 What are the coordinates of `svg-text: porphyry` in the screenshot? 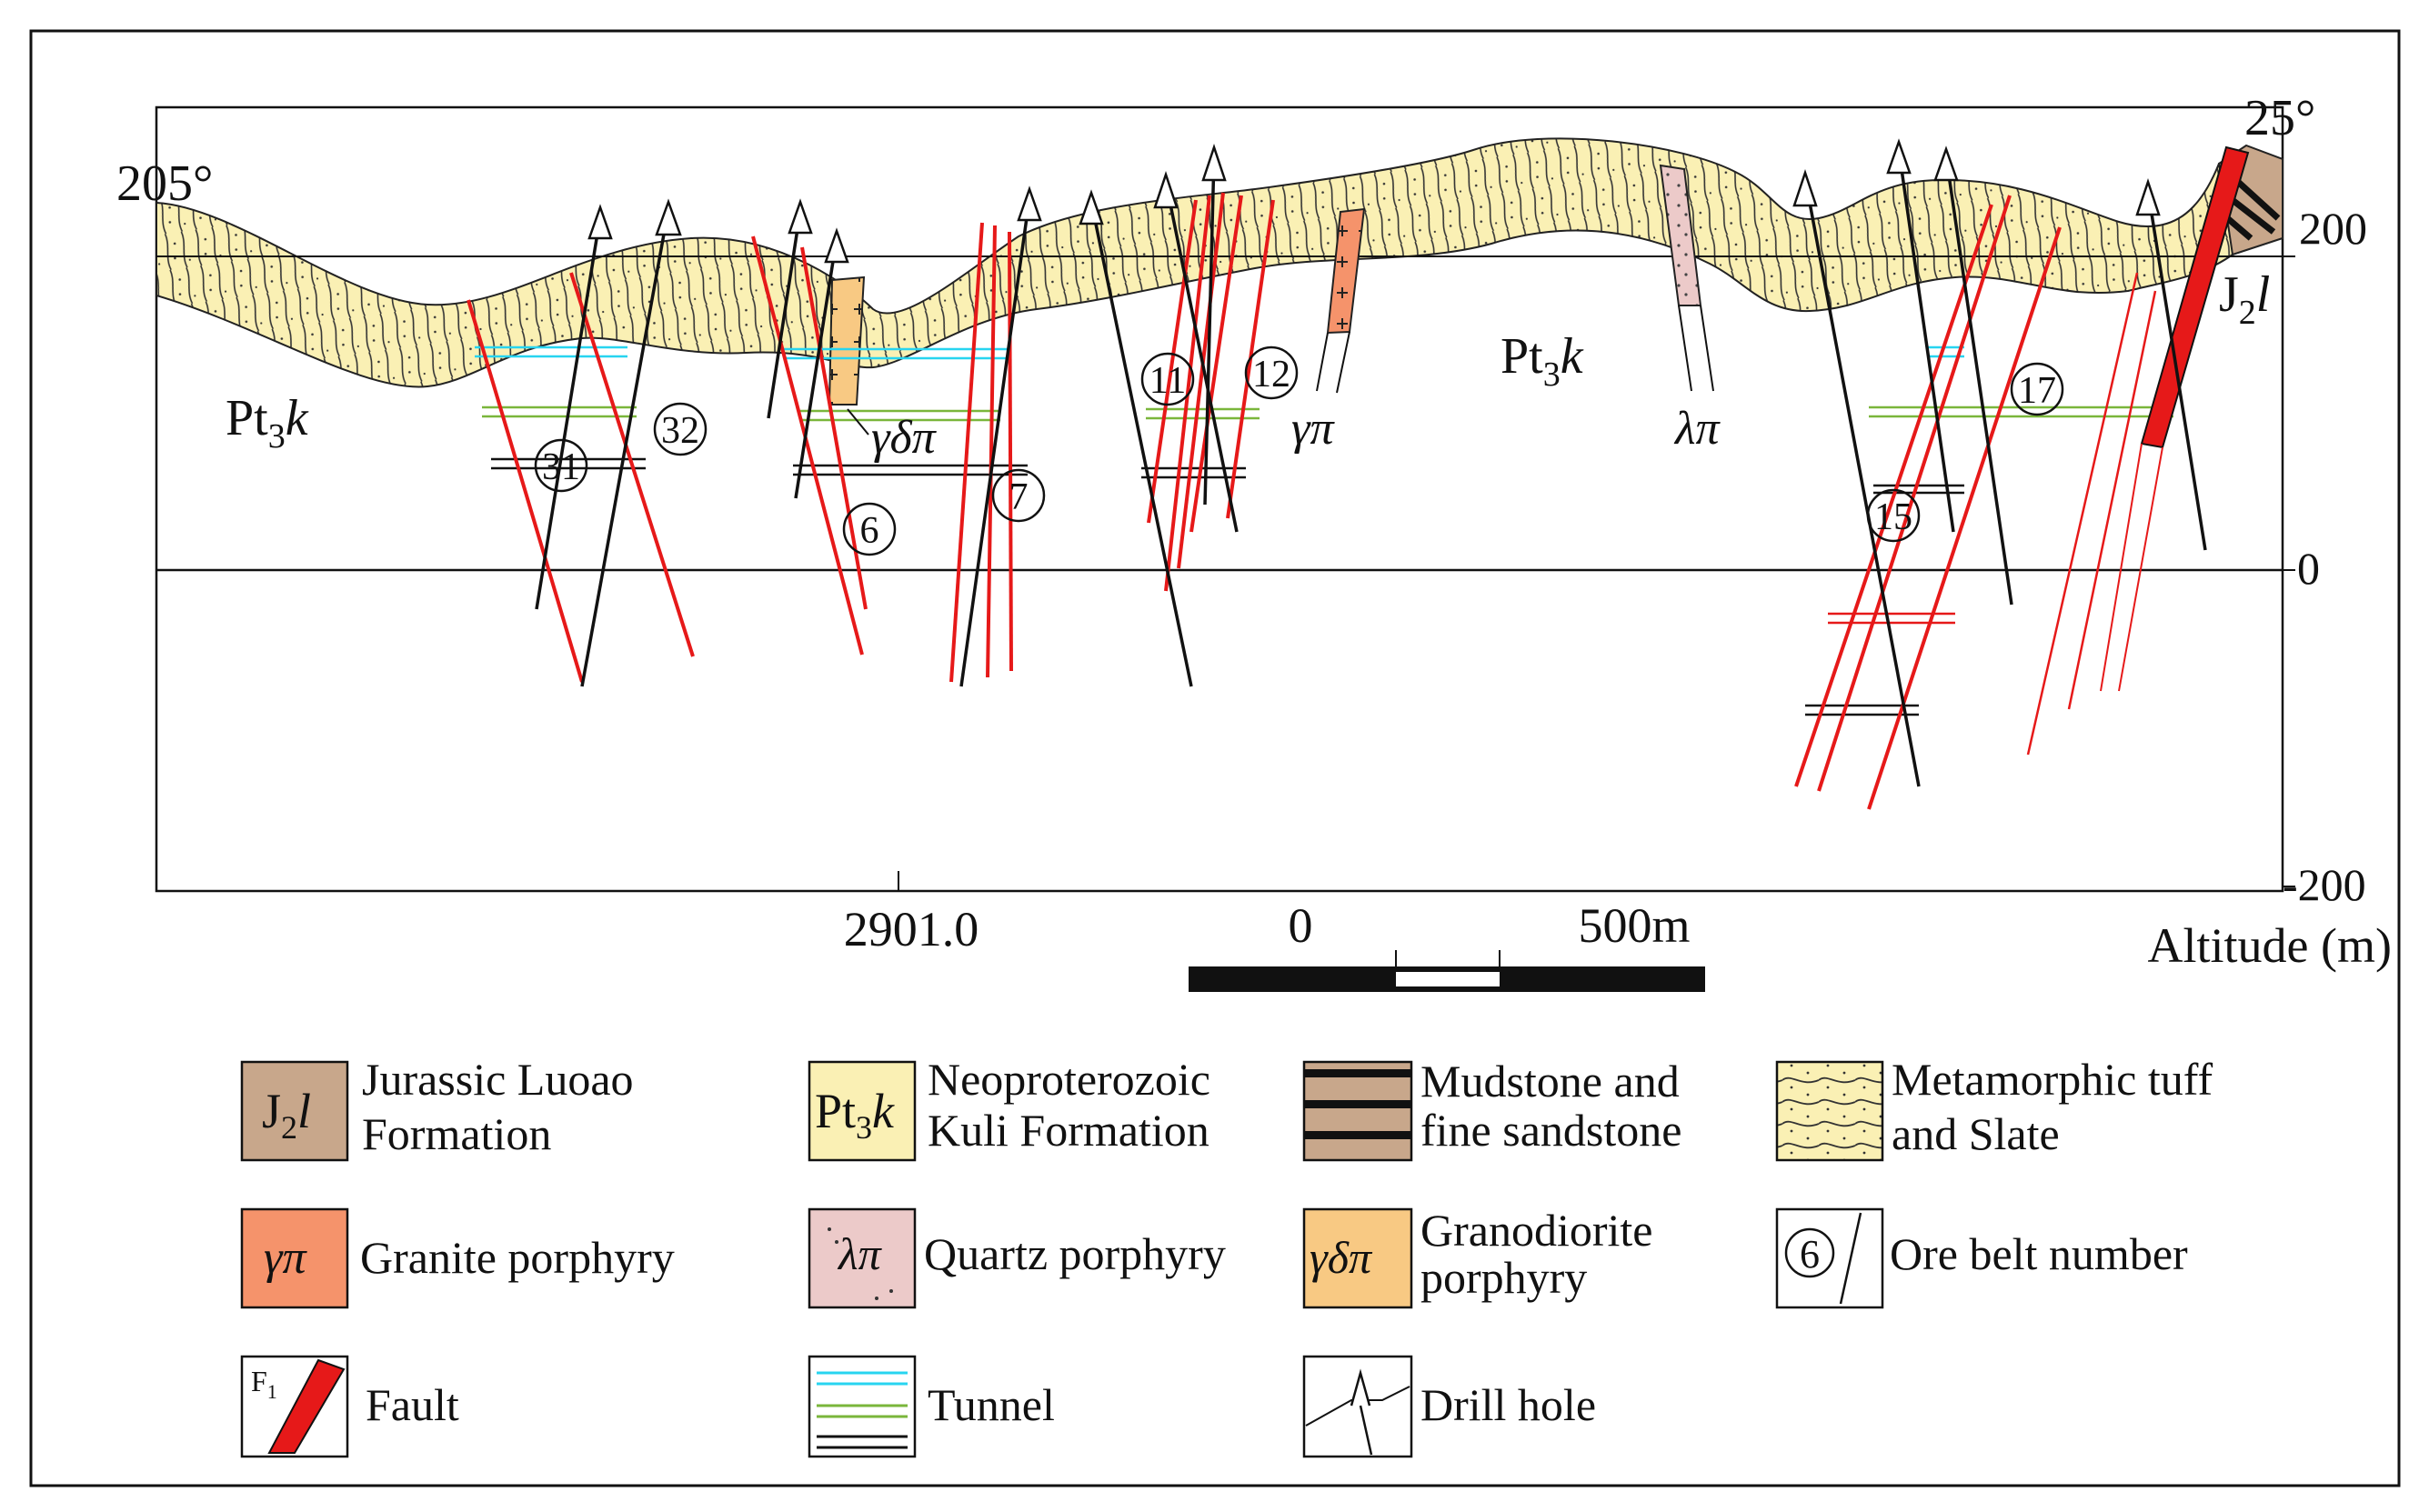 It's located at (1504, 1277).